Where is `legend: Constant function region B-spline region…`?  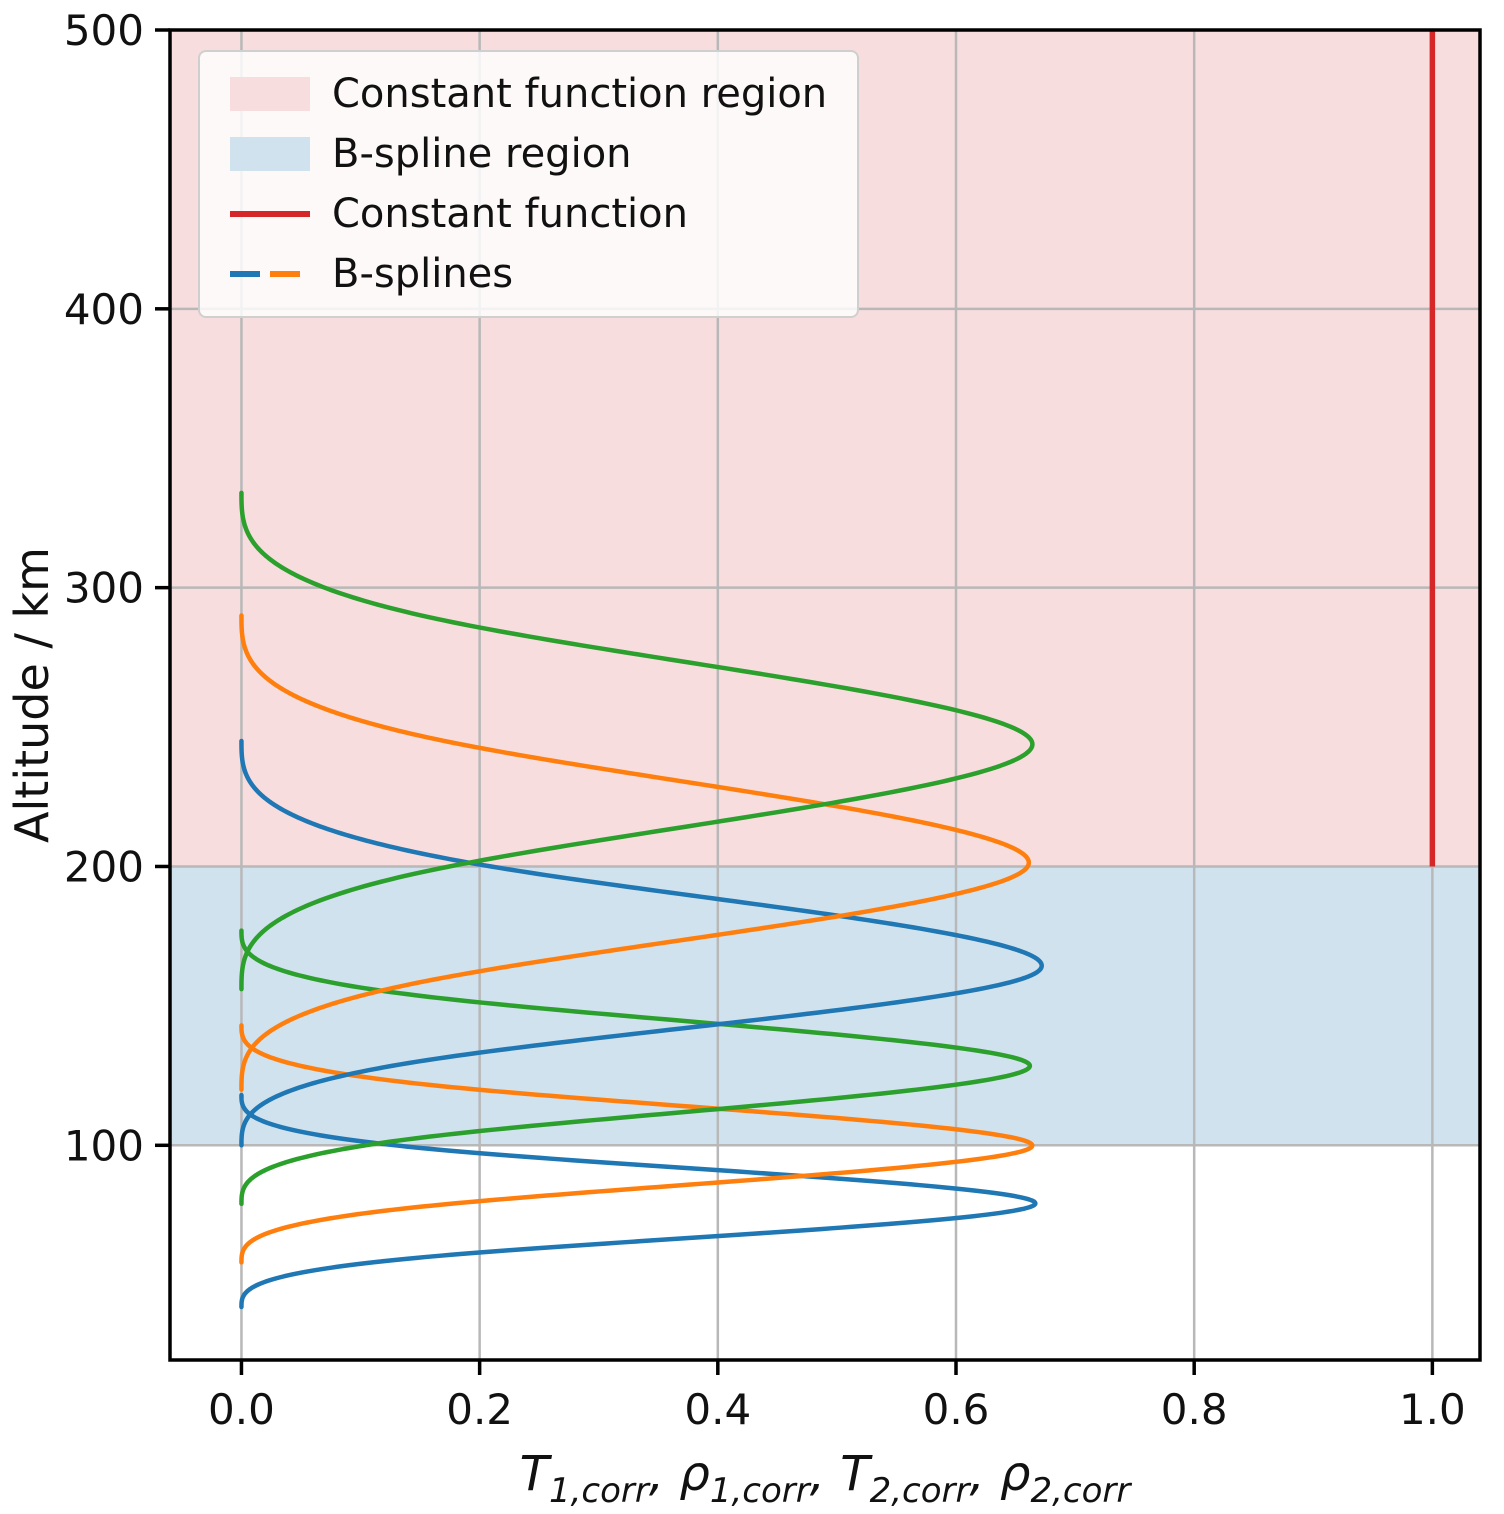 legend: Constant function region B-spline region… is located at coordinates (529, 184).